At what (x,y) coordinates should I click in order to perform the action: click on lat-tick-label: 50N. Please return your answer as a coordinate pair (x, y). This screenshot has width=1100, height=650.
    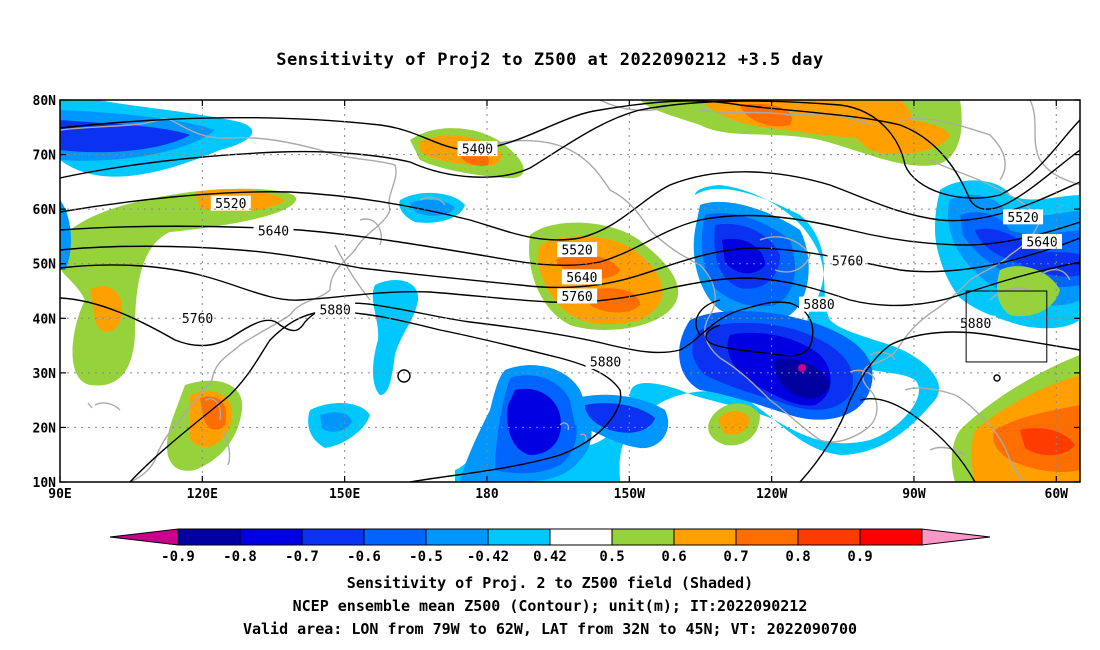
    Looking at the image, I should click on (45, 265).